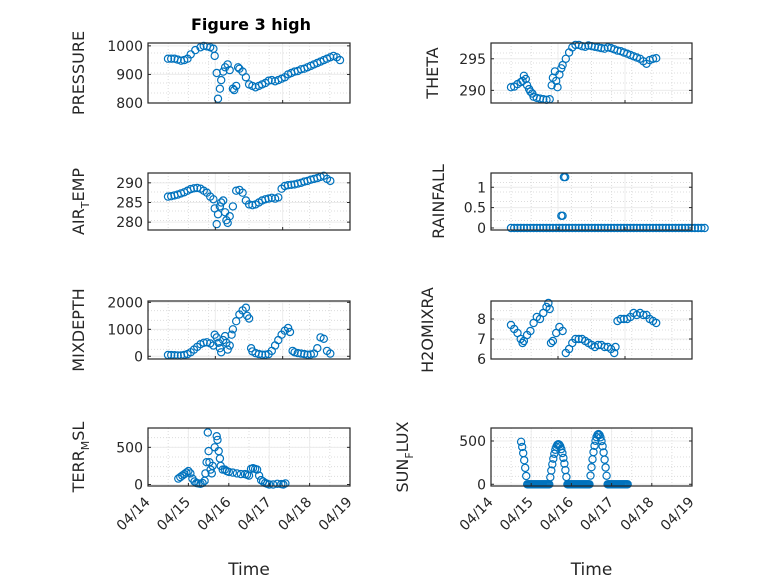 The image size is (778, 583). What do you see at coordinates (472, 442) in the screenshot?
I see `y-tick-label: 500` at bounding box center [472, 442].